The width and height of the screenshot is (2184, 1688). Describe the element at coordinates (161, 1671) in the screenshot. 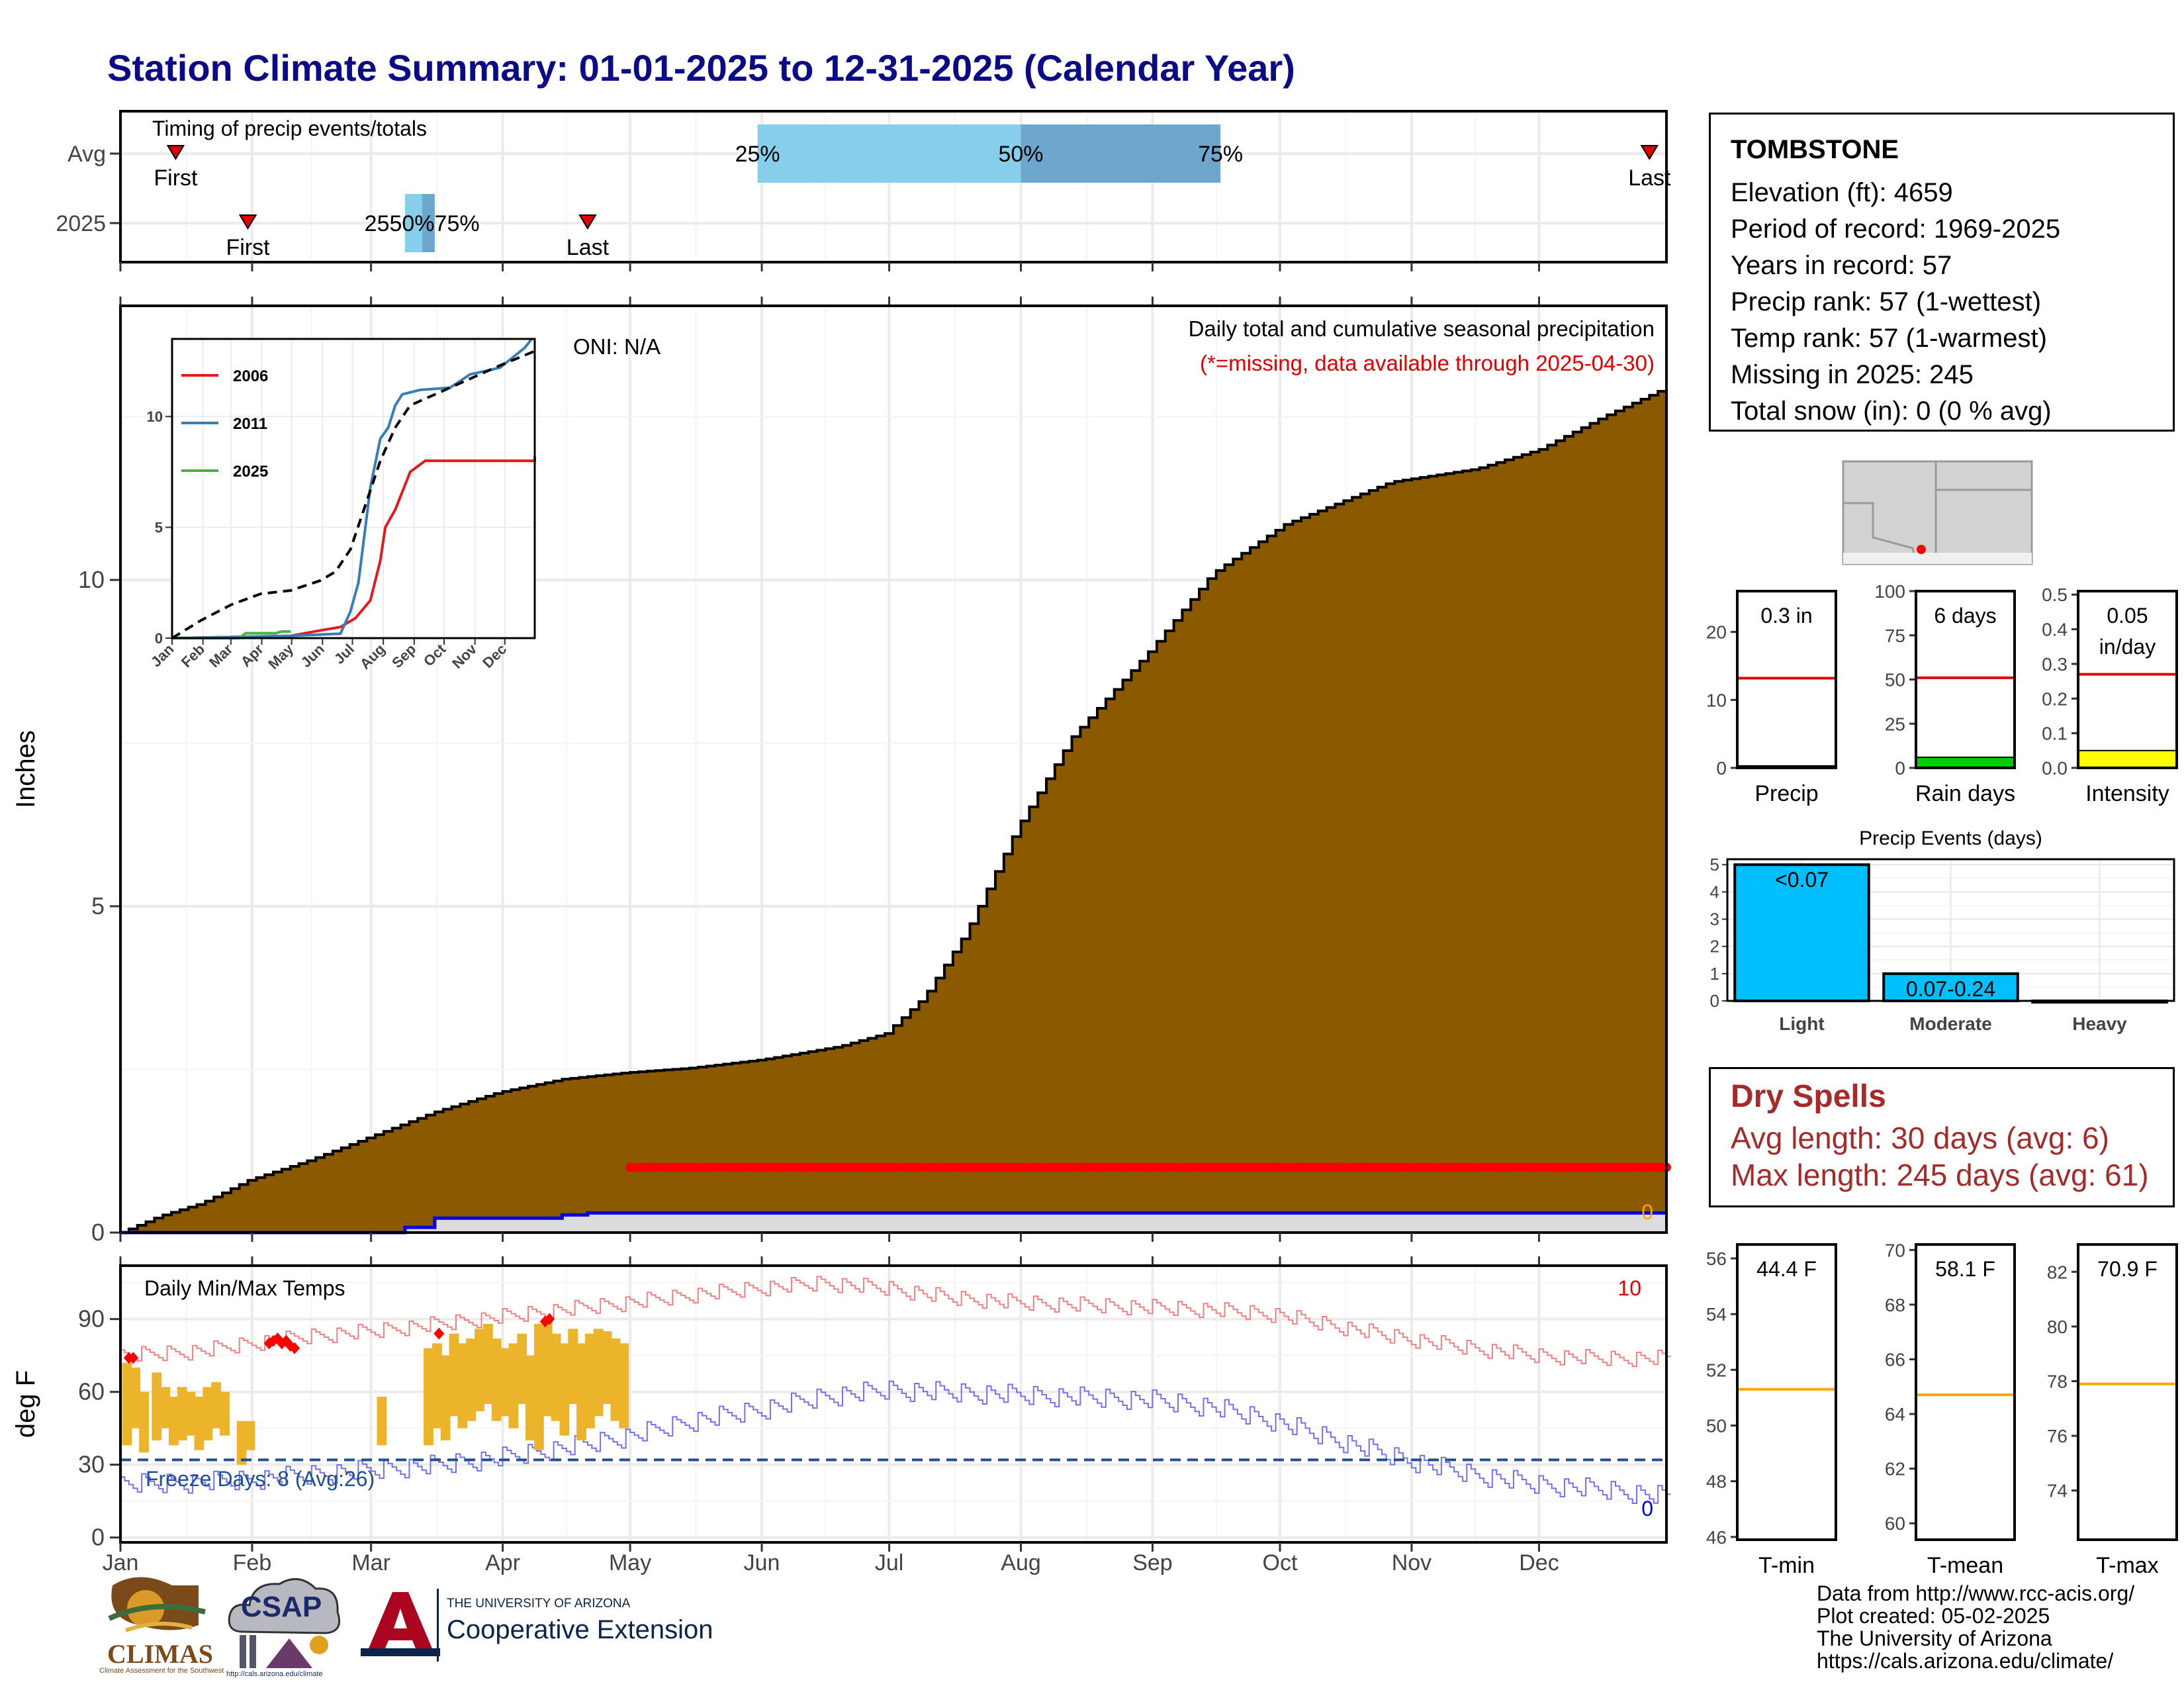

I see `climas-logo-subtext: Climate Assessment for the Southwest` at that location.